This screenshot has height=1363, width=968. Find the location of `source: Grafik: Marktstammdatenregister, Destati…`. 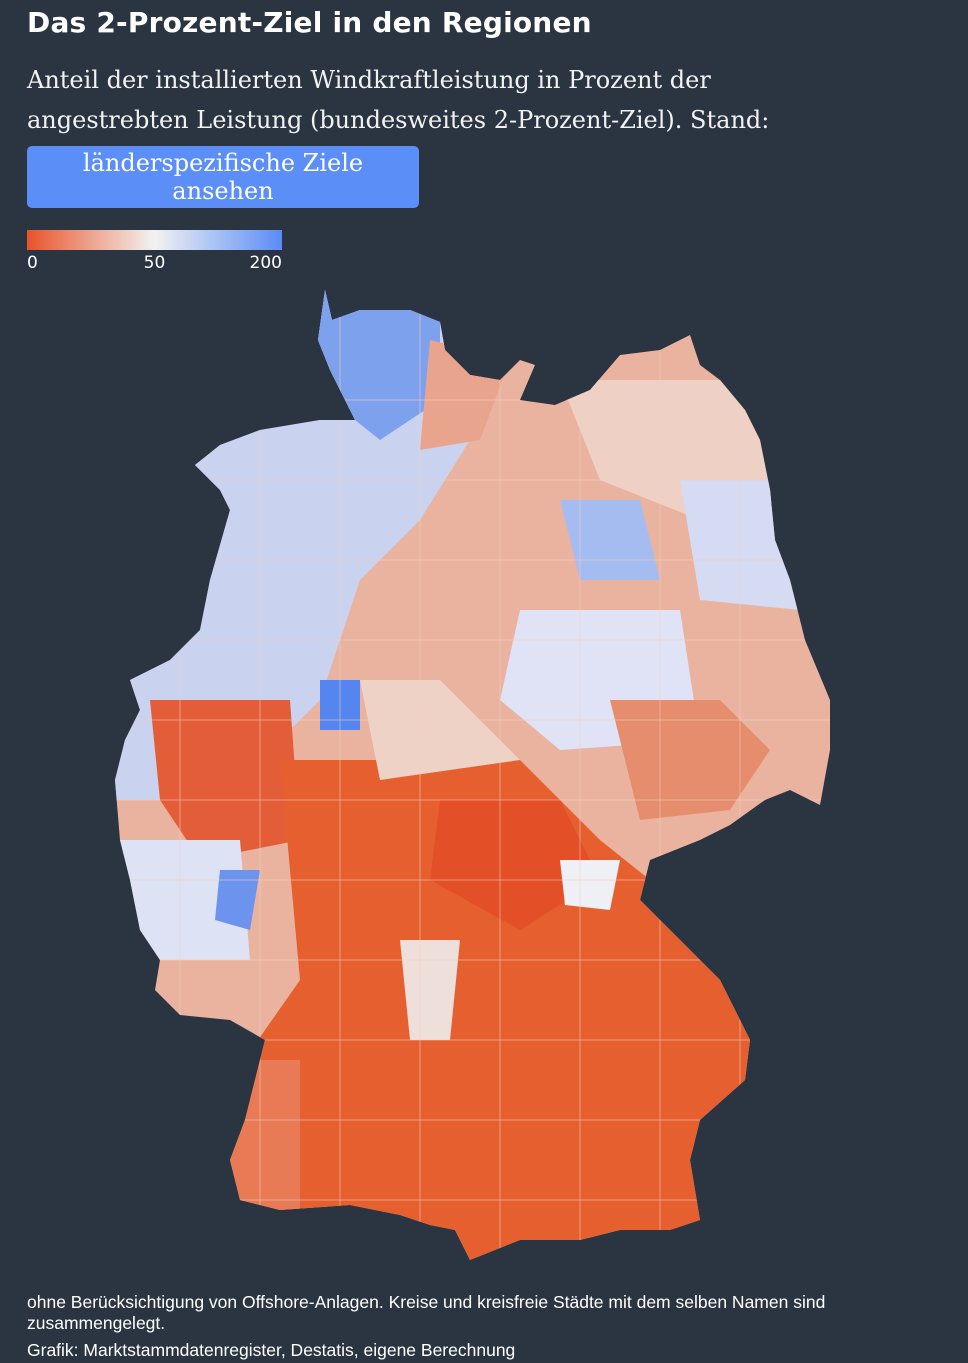

source: Grafik: Marktstammdatenregister, Destati… is located at coordinates (271, 1350).